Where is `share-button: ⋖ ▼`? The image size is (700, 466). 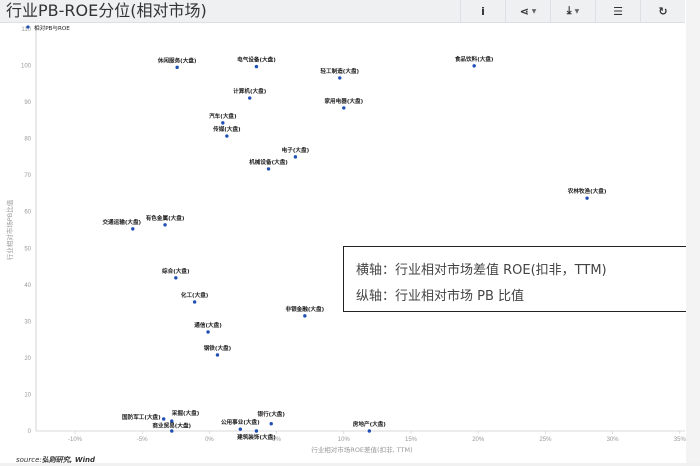 share-button: ⋖ ▼ is located at coordinates (527, 11).